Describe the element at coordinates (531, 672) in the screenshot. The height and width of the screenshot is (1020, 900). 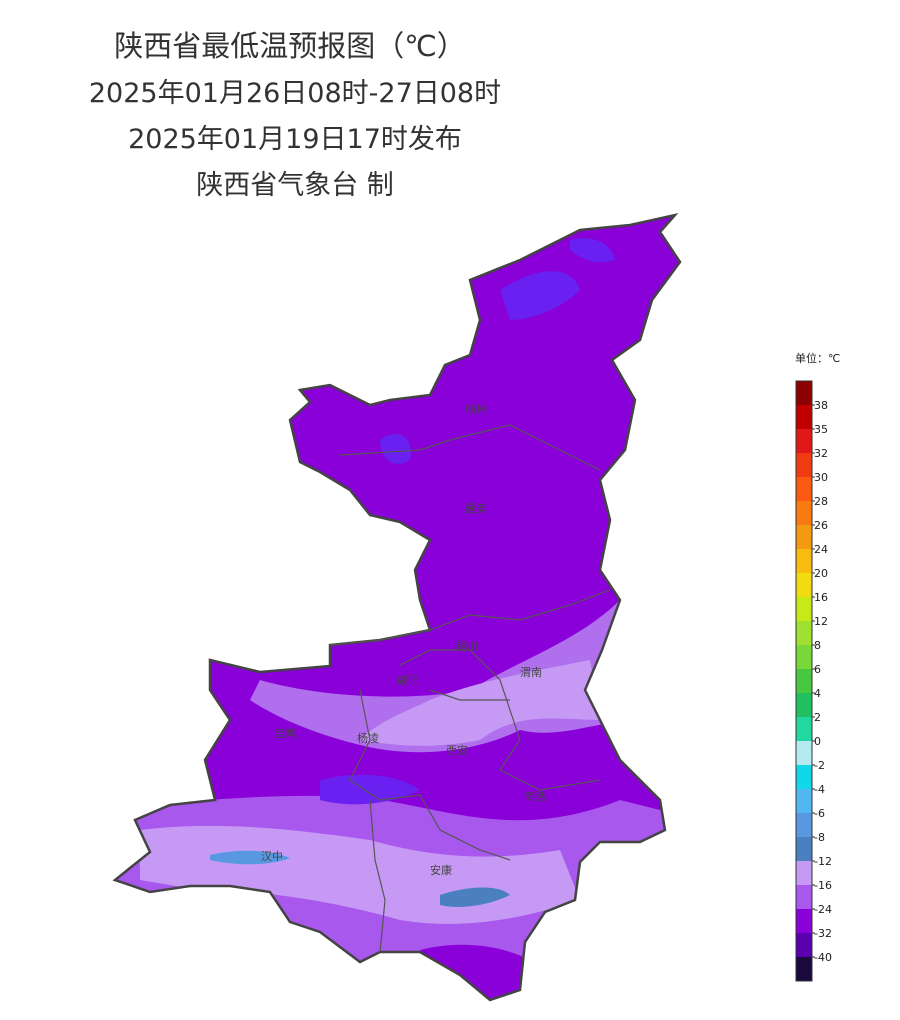
I see `city-label: 渭南` at that location.